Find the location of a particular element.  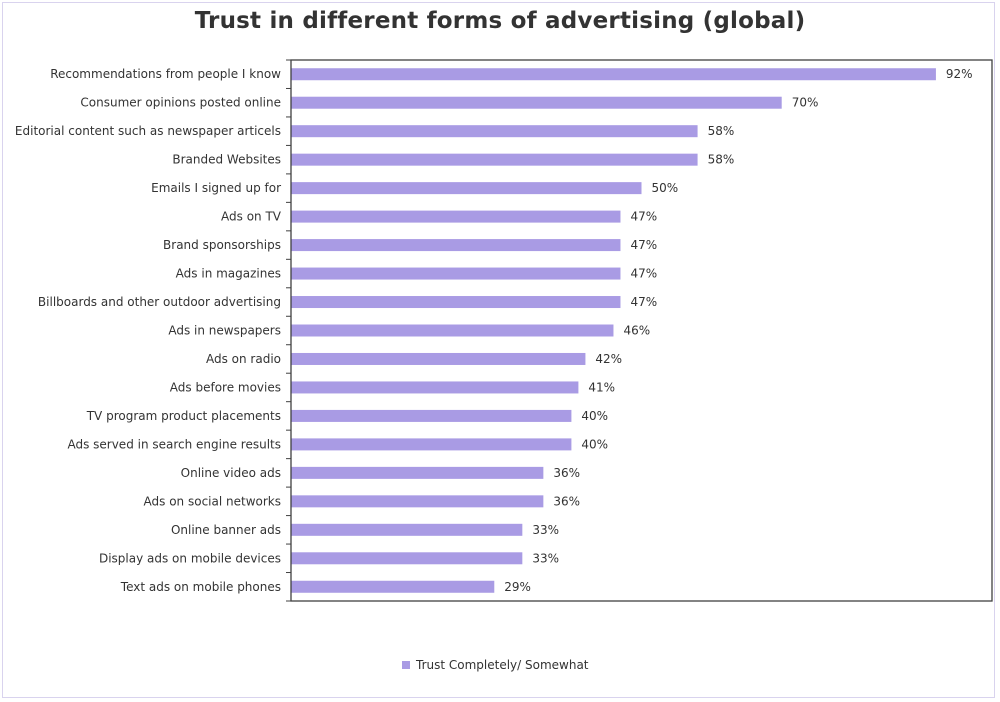

data-label: 29% is located at coordinates (517, 587).